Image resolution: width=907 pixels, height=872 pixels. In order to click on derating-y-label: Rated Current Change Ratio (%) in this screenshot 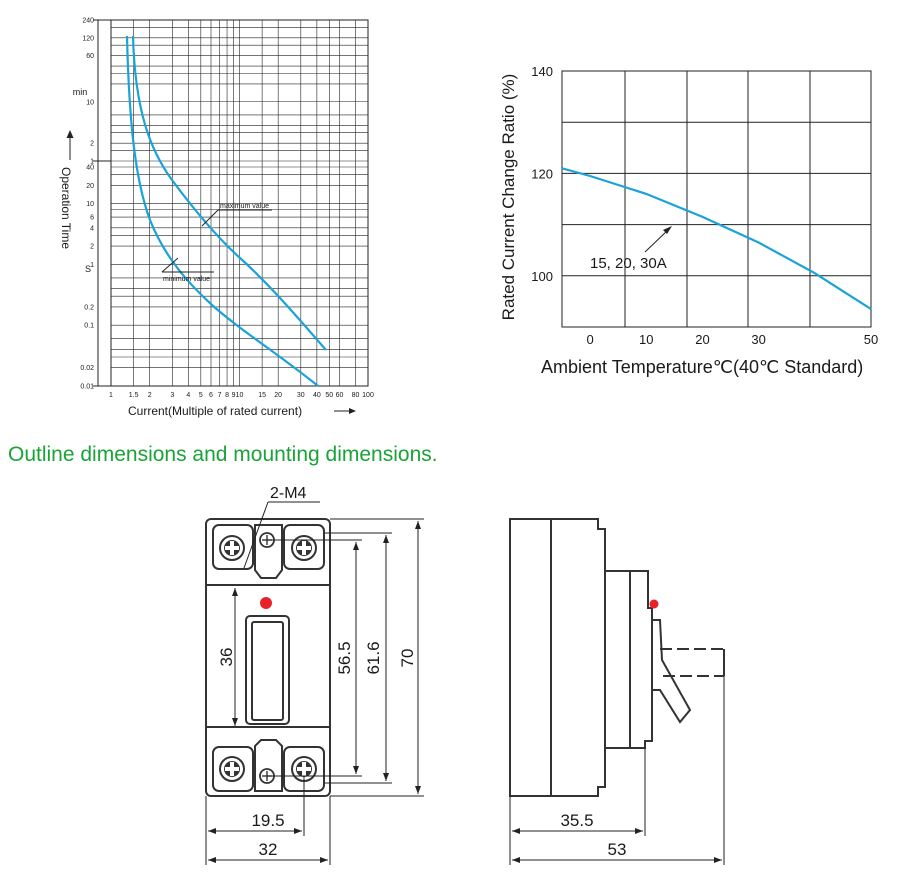, I will do `click(508, 197)`.